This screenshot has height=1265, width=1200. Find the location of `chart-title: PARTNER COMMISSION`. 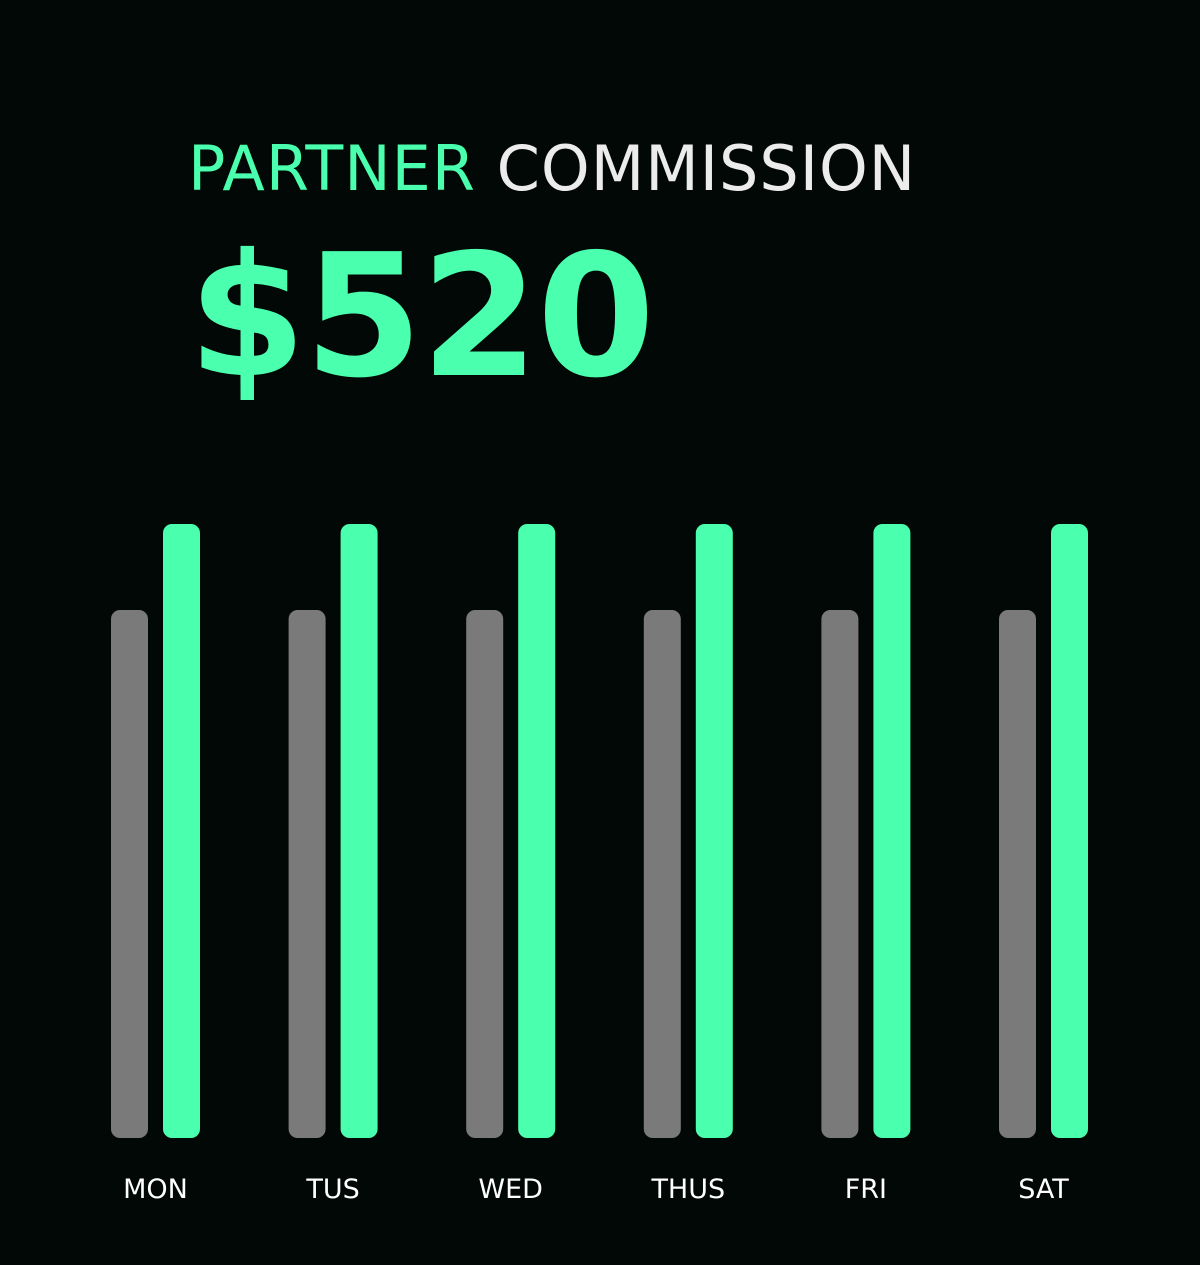

chart-title: PARTNER COMMISSION is located at coordinates (552, 168).